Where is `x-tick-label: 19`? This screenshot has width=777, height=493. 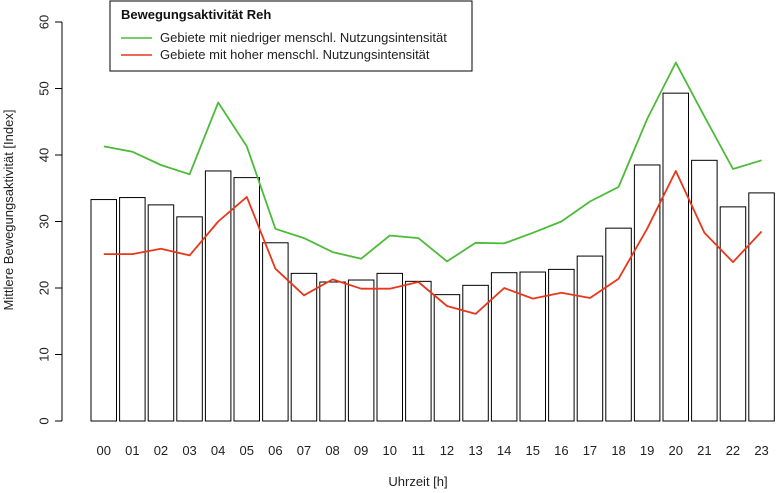
x-tick-label: 19 is located at coordinates (647, 450).